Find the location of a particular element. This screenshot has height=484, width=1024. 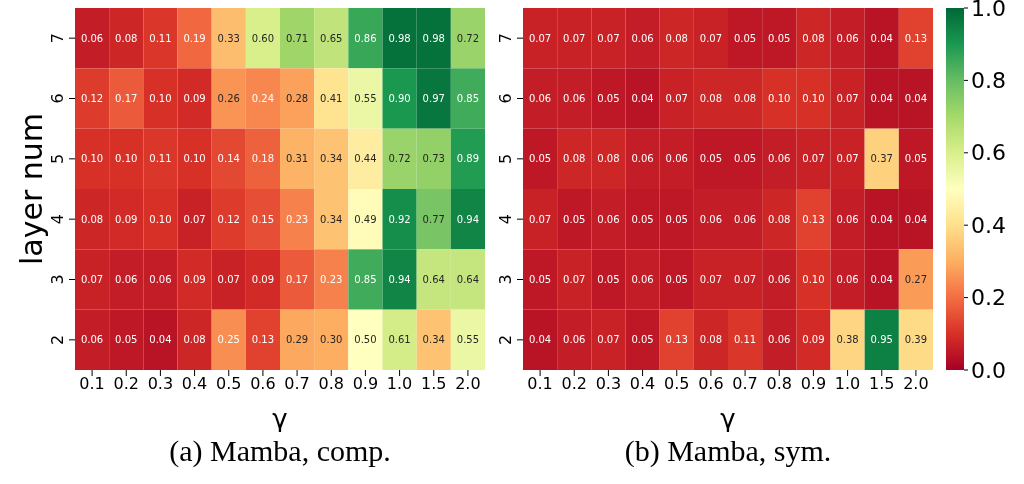

x-tick-label: 0.6 is located at coordinates (263, 384).